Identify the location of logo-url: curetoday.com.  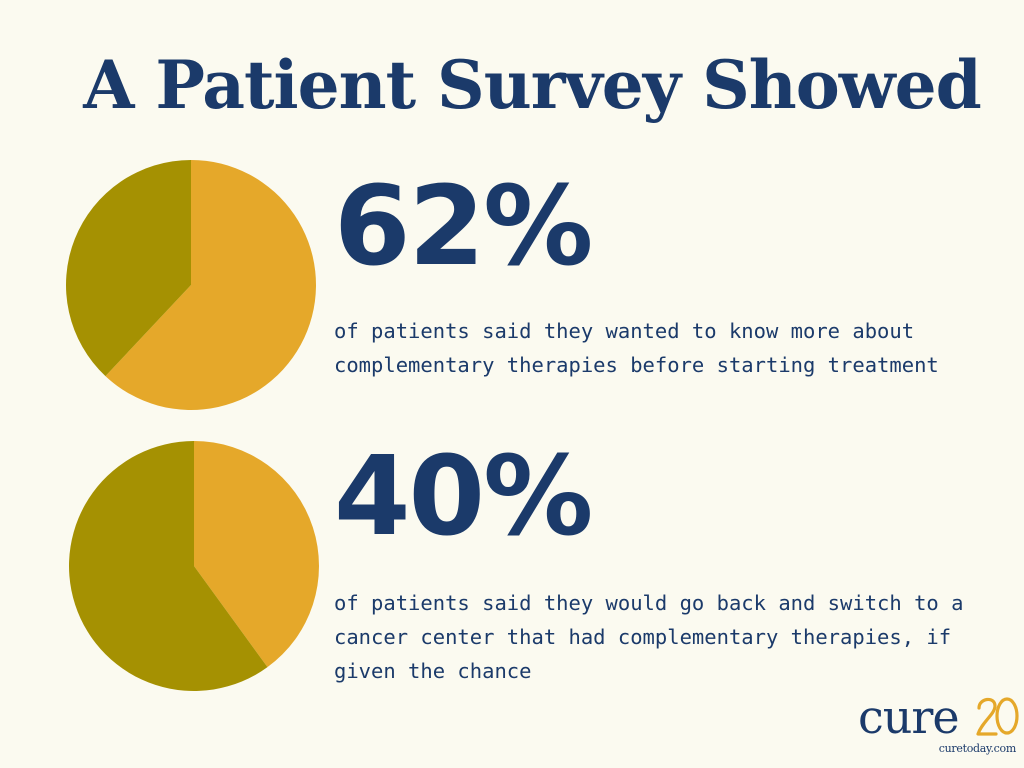
(977, 748).